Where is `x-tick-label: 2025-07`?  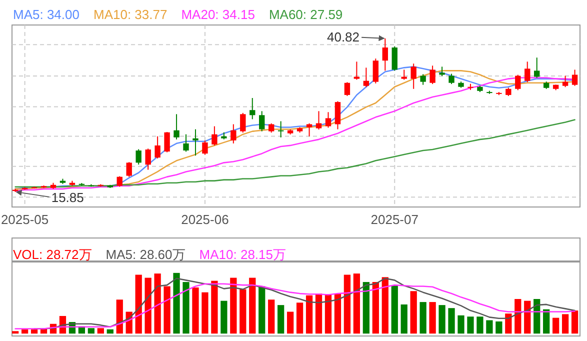 x-tick-label: 2025-07 is located at coordinates (394, 219).